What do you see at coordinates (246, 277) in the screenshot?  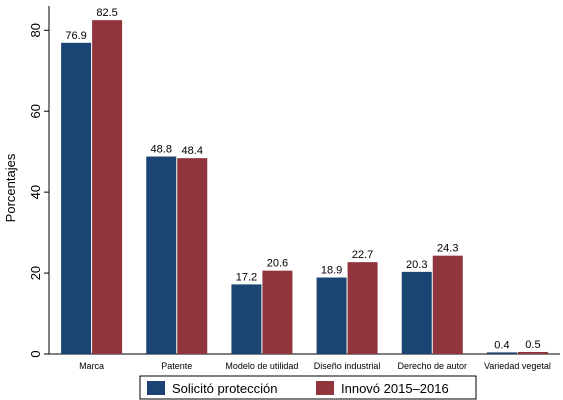 I see `data-label-solicito: 17.2` at bounding box center [246, 277].